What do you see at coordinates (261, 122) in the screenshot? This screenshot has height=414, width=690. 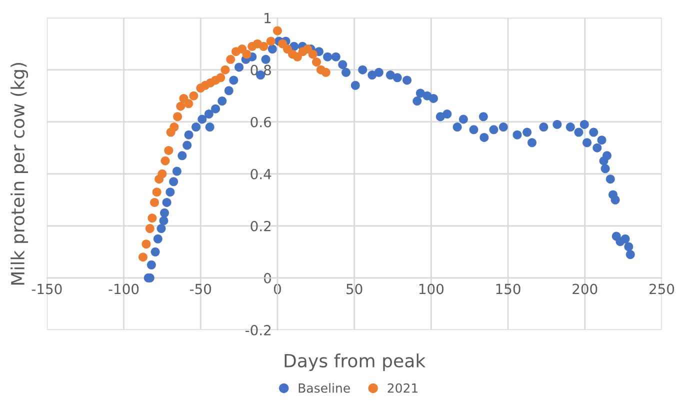 I see `y-tick-label: 0.6` at bounding box center [261, 122].